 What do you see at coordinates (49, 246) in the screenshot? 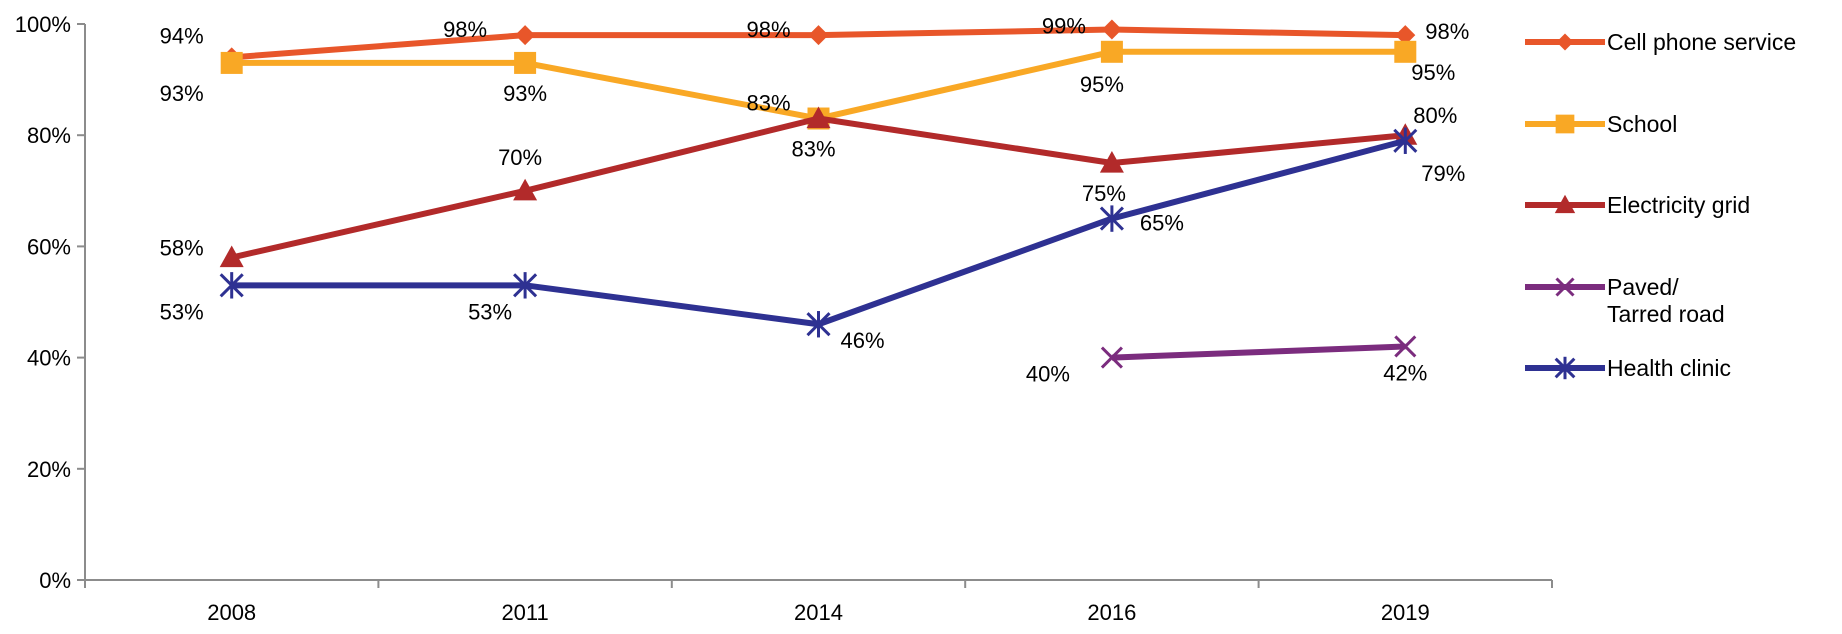
I see `y-tick-label: 60%` at bounding box center [49, 246].